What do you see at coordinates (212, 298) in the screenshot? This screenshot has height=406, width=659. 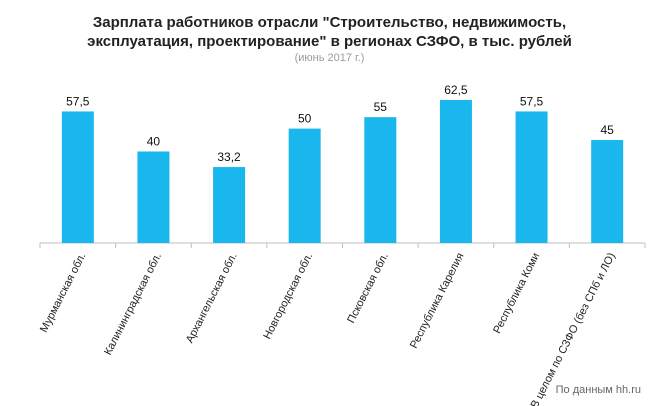 I see `category-label: Архангельская обл.` at bounding box center [212, 298].